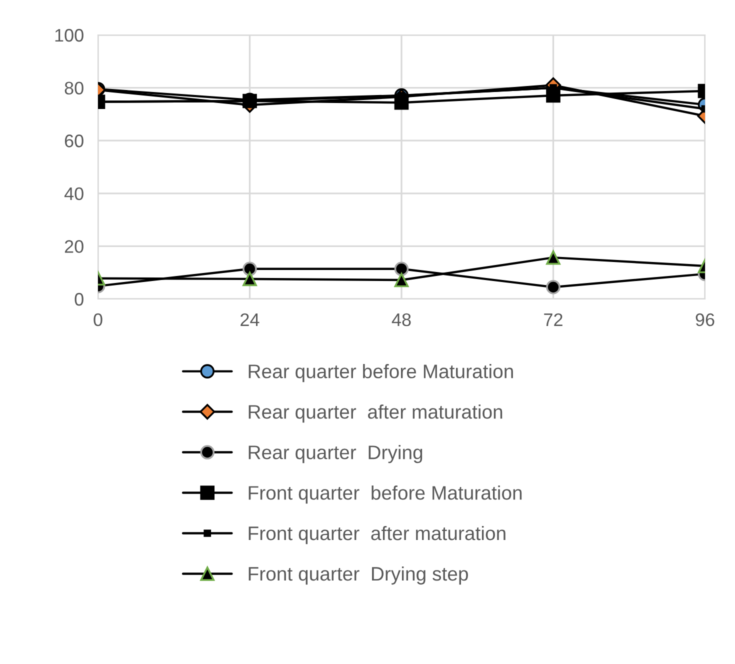 This screenshot has width=735, height=664. I want to click on x-tick-label: 96, so click(705, 319).